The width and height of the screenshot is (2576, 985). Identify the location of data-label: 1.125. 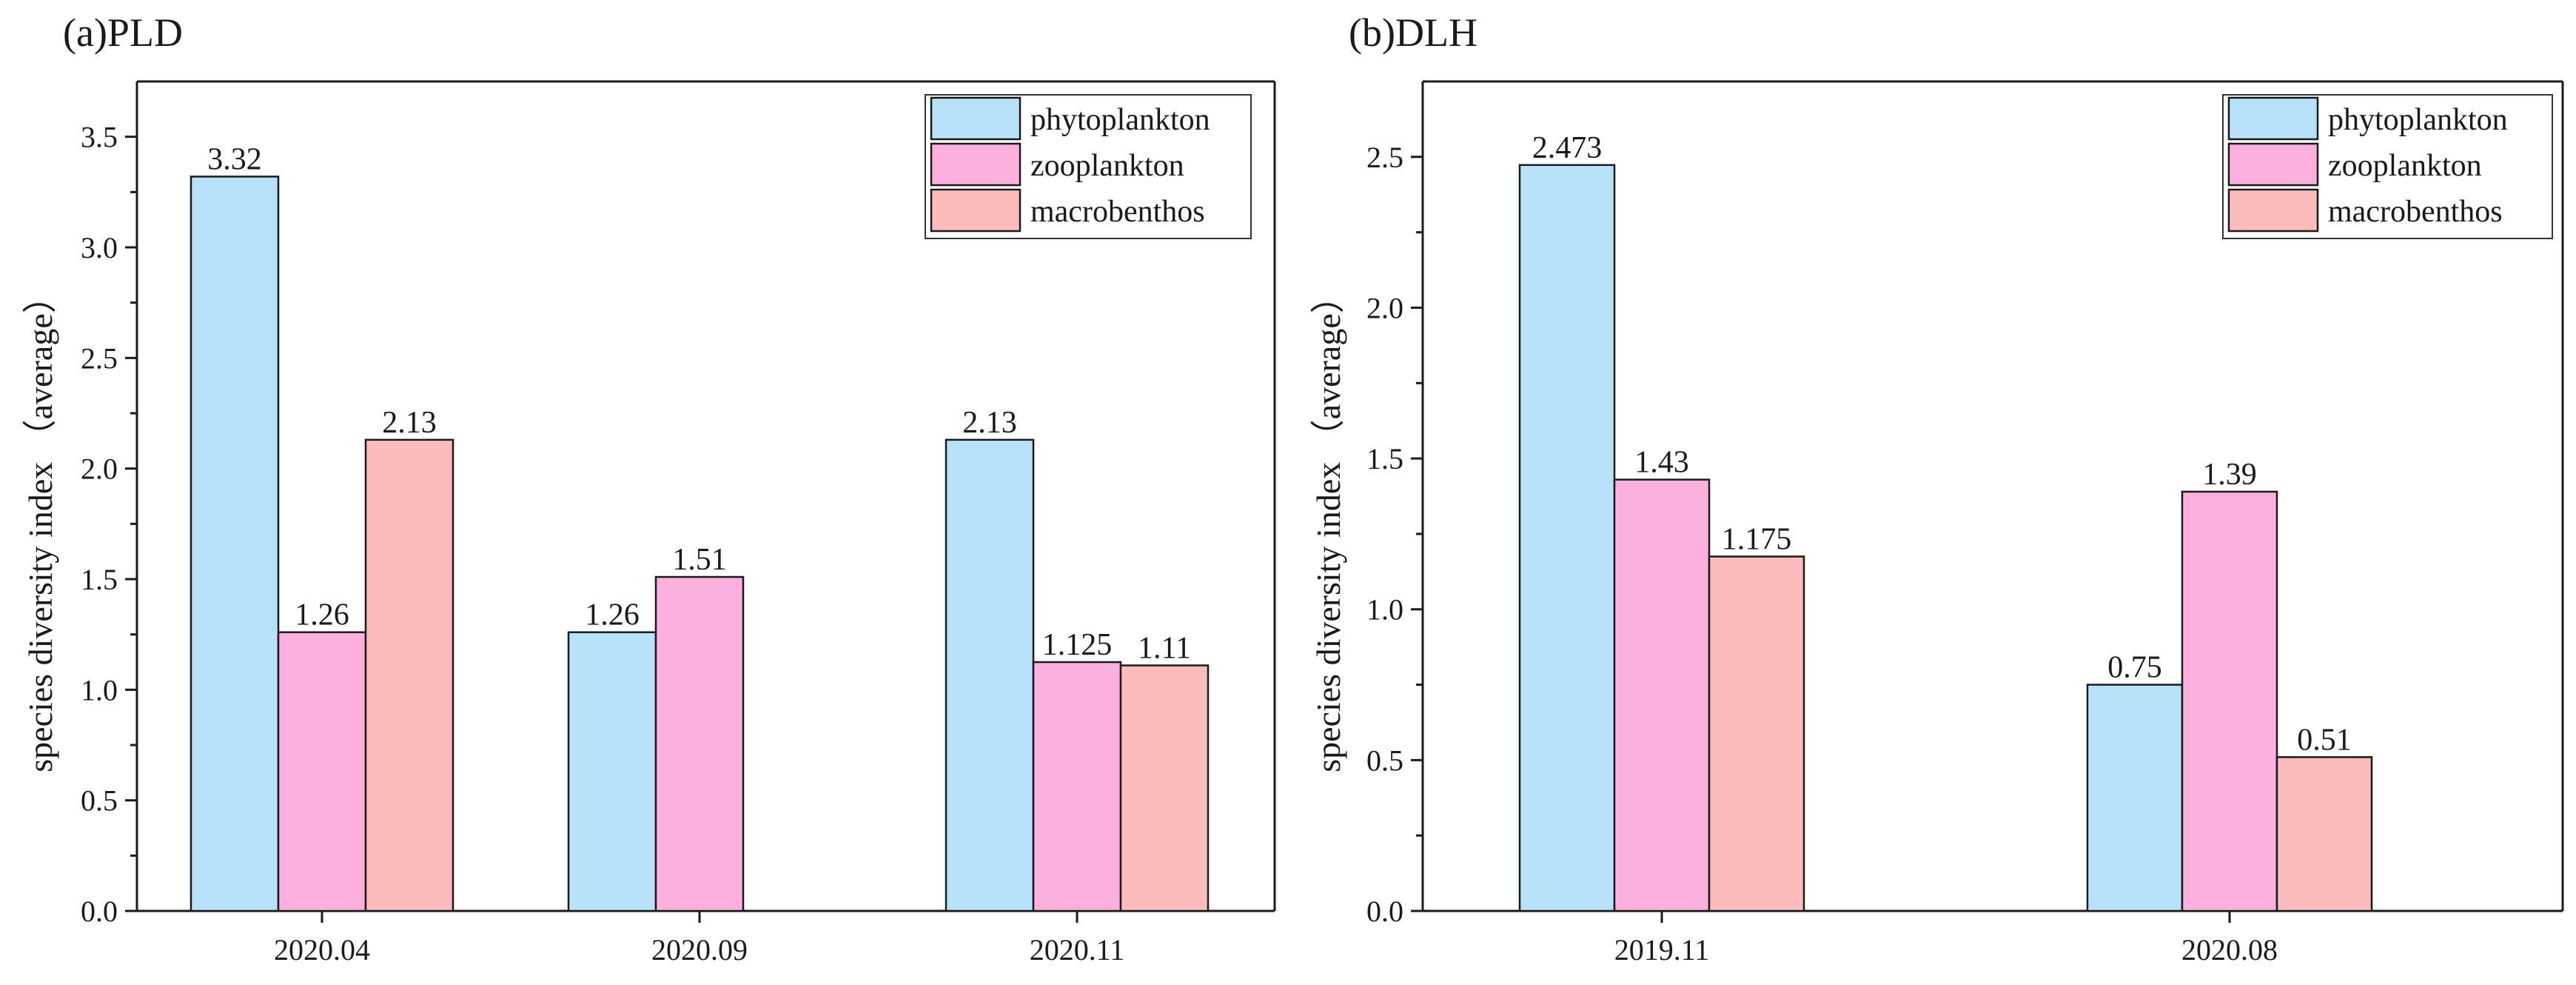
(1077, 645).